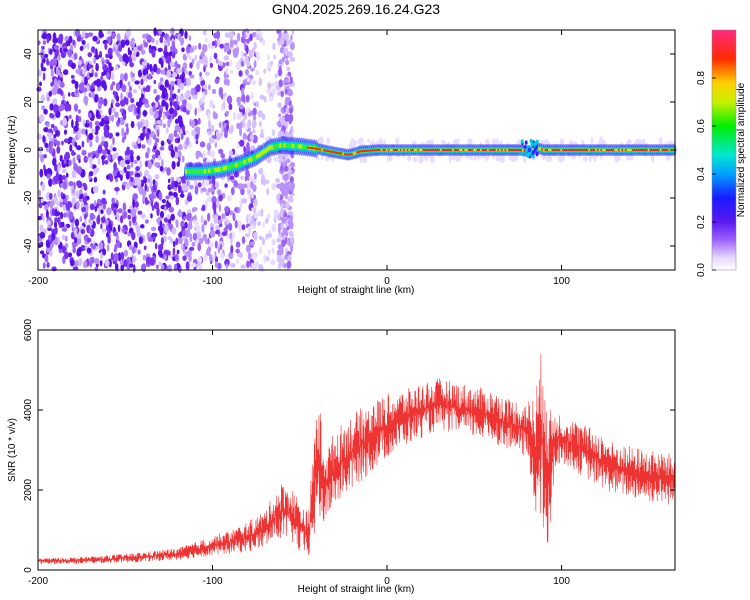  What do you see at coordinates (701, 222) in the screenshot?
I see `colorbar-tick-label: 0.2` at bounding box center [701, 222].